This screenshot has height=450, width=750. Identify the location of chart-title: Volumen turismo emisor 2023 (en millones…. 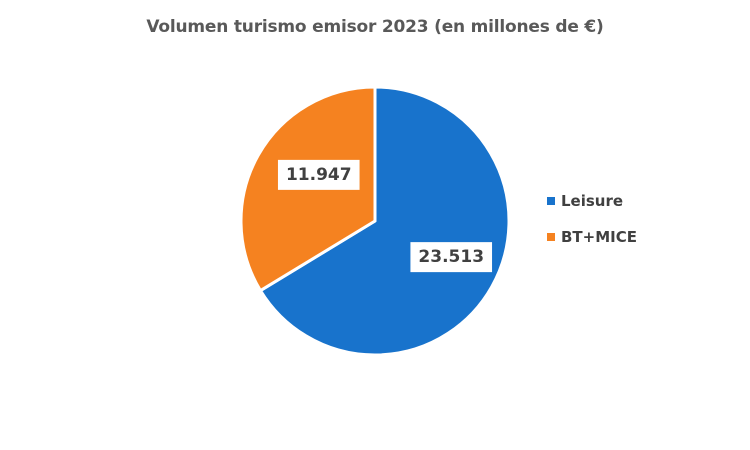
(375, 27).